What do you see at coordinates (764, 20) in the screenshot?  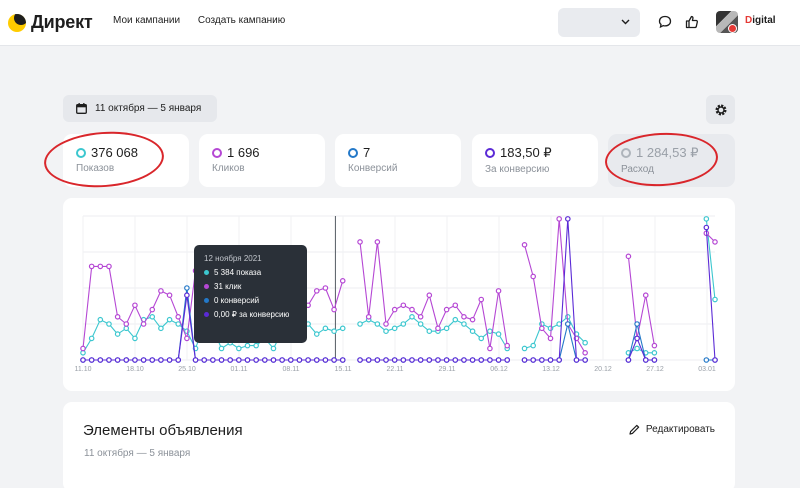 I see `account-name-rest: igital` at bounding box center [764, 20].